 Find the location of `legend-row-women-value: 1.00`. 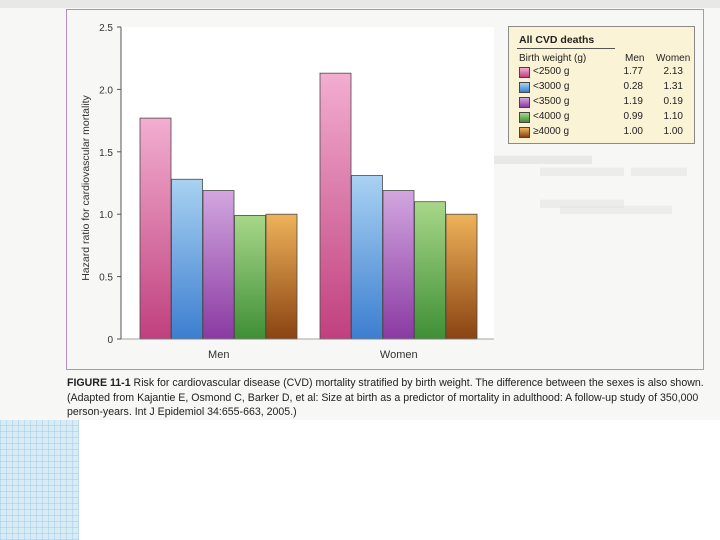

legend-row-women-value: 1.00 is located at coordinates (673, 131).